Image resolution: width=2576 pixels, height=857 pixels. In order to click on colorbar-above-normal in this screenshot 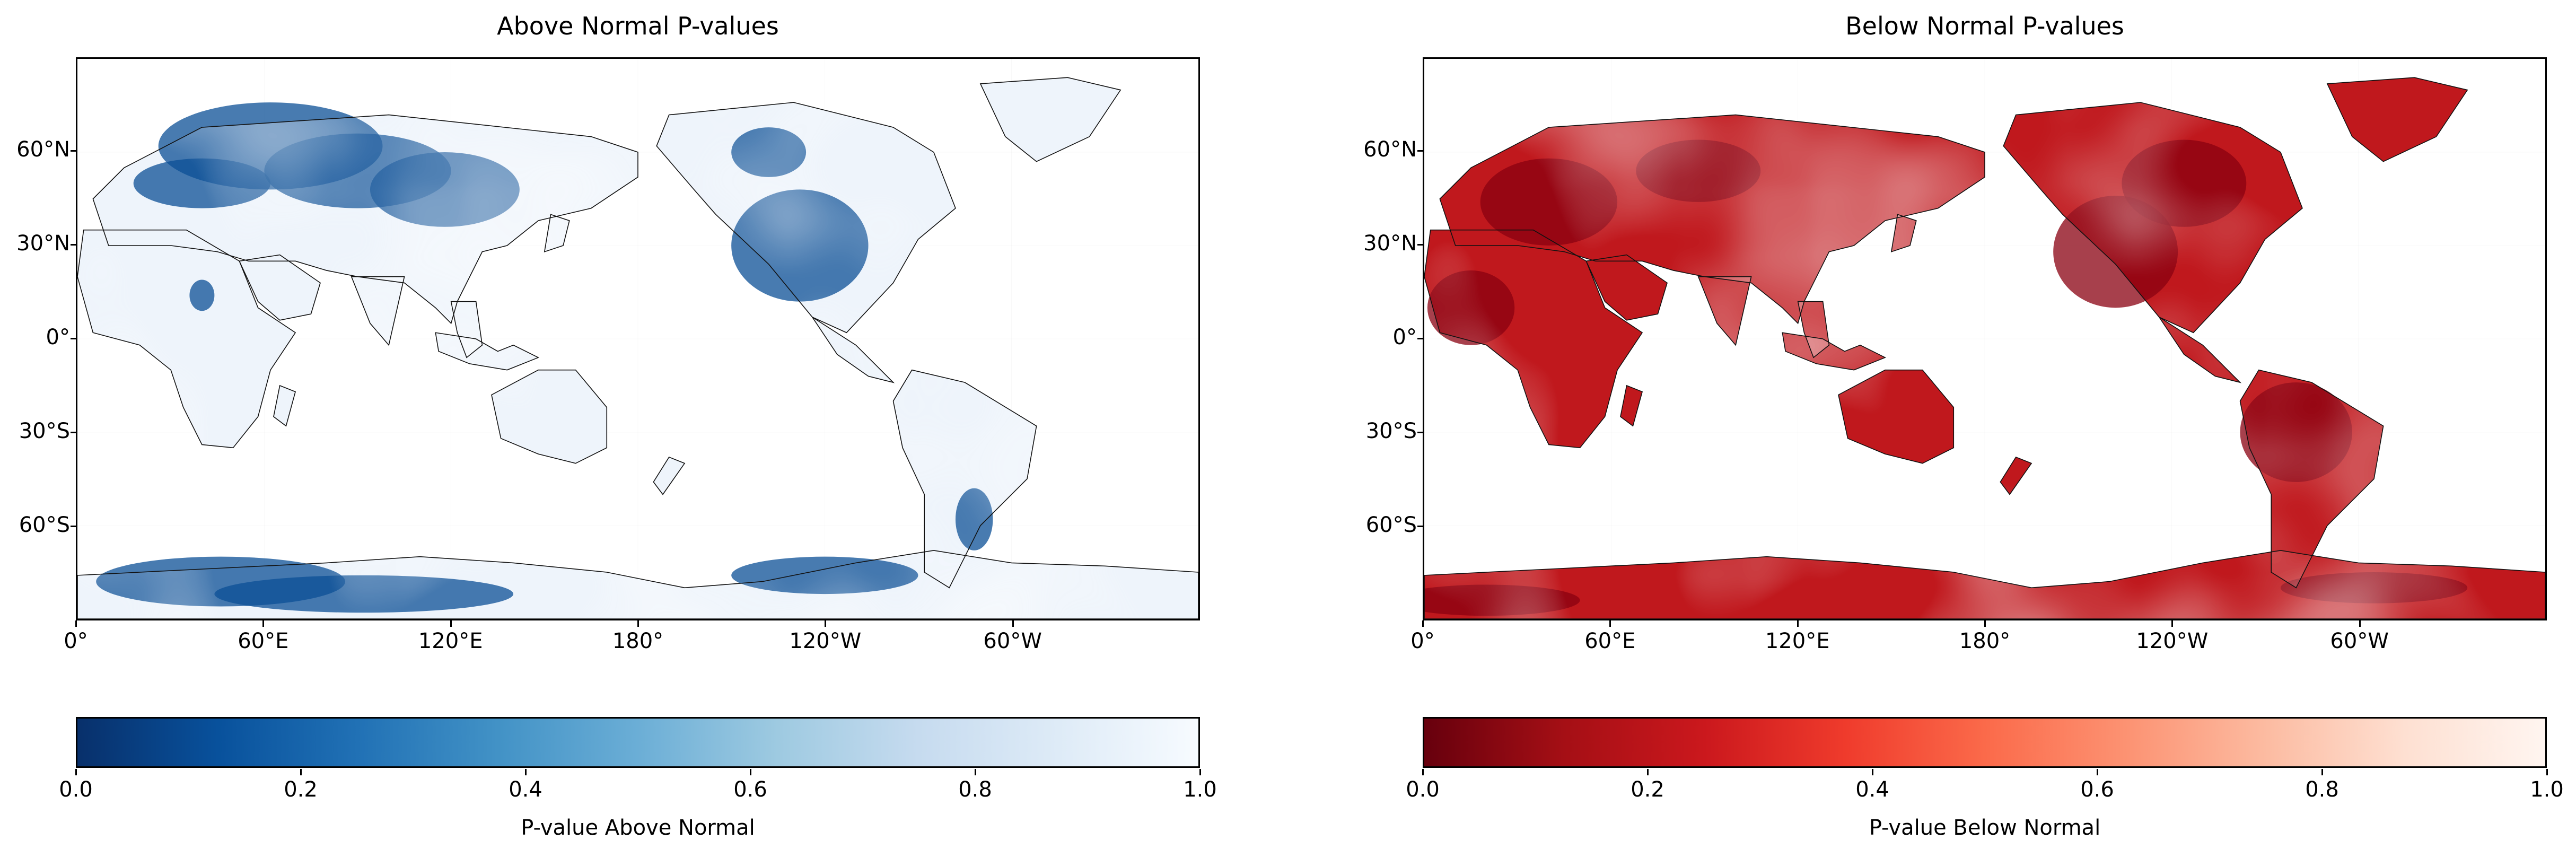, I will do `click(638, 742)`.